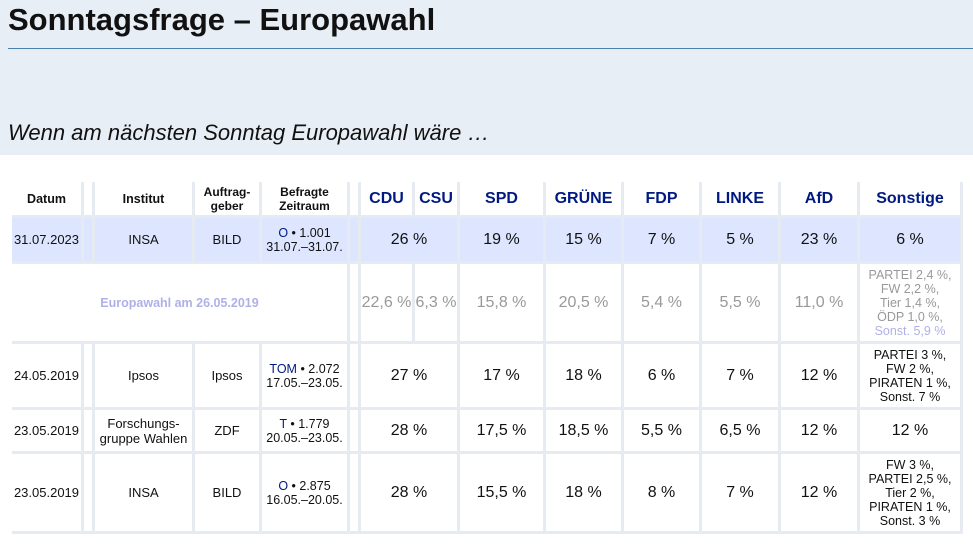 The width and height of the screenshot is (973, 548). What do you see at coordinates (304, 499) in the screenshot?
I see `zeitraum: 16.05.–20.05.` at bounding box center [304, 499].